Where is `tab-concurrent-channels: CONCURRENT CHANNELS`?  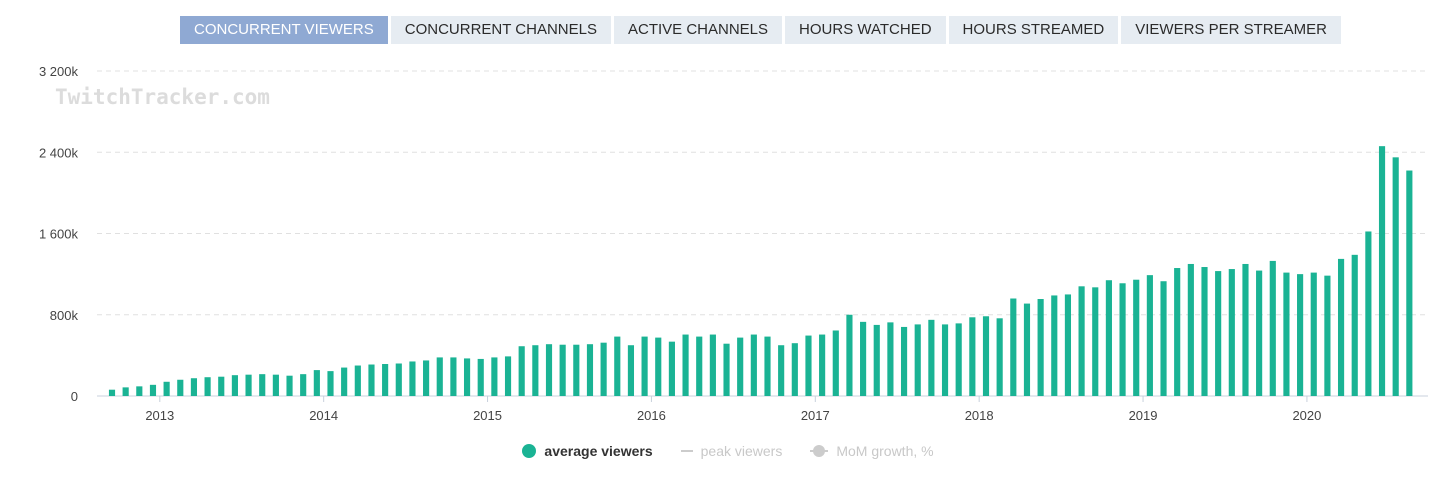 tab-concurrent-channels: CONCURRENT CHANNELS is located at coordinates (500, 30).